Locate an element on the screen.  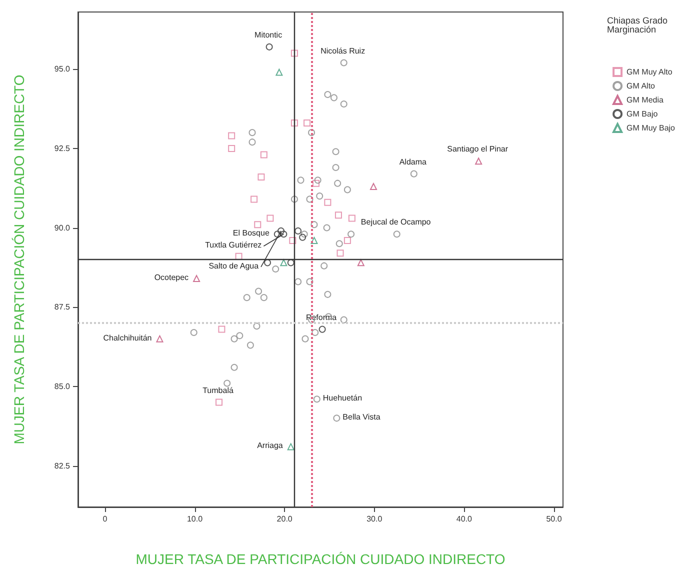
annotation: Tuxtla Gutiérrez is located at coordinates (233, 245).